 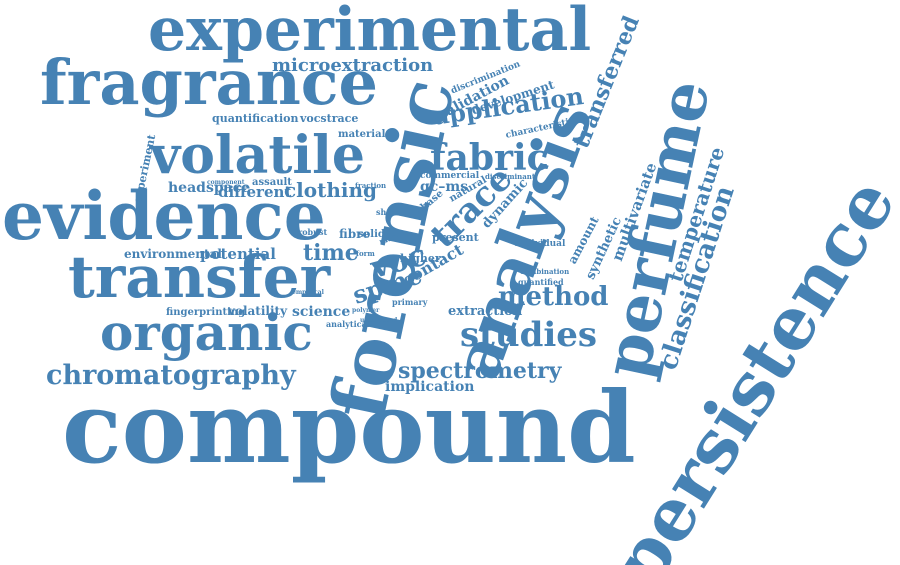 I want to click on word-microextraction: microextraction, so click(x=353, y=65).